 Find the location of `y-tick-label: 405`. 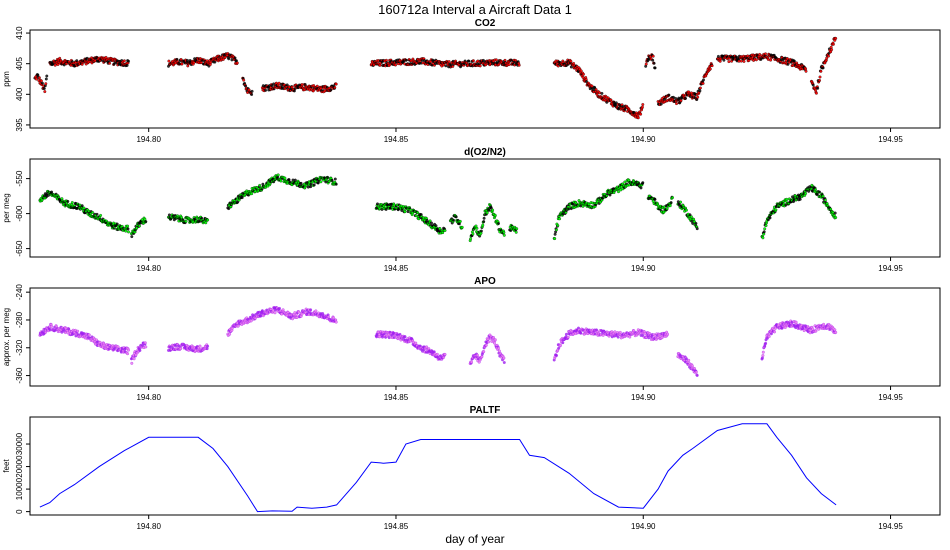

y-tick-label: 405 is located at coordinates (19, 63).